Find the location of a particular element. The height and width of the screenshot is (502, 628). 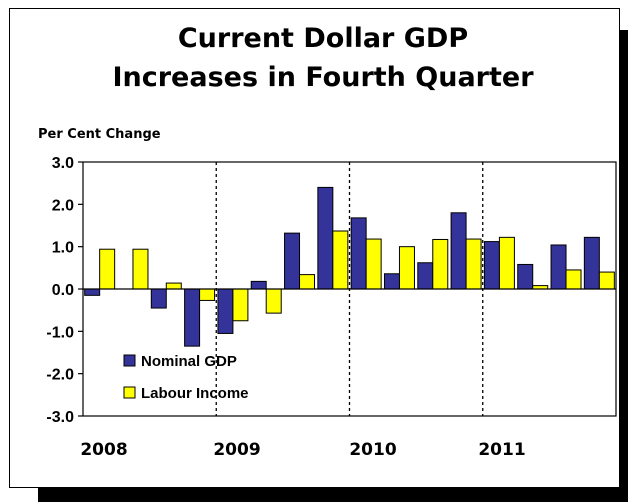

y-axis-label: Per Cent Change is located at coordinates (99, 134).